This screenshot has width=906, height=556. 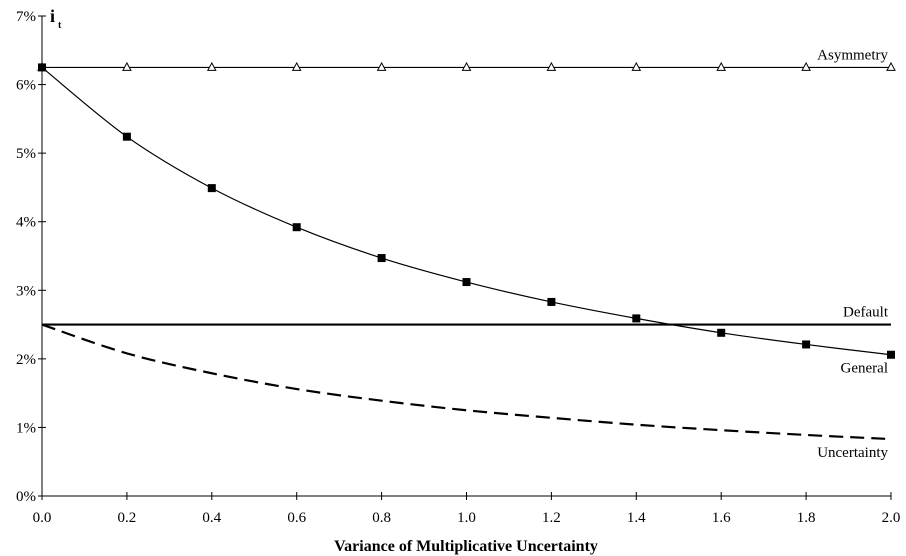 What do you see at coordinates (52, 16) in the screenshot?
I see `y-axis-label-main: i` at bounding box center [52, 16].